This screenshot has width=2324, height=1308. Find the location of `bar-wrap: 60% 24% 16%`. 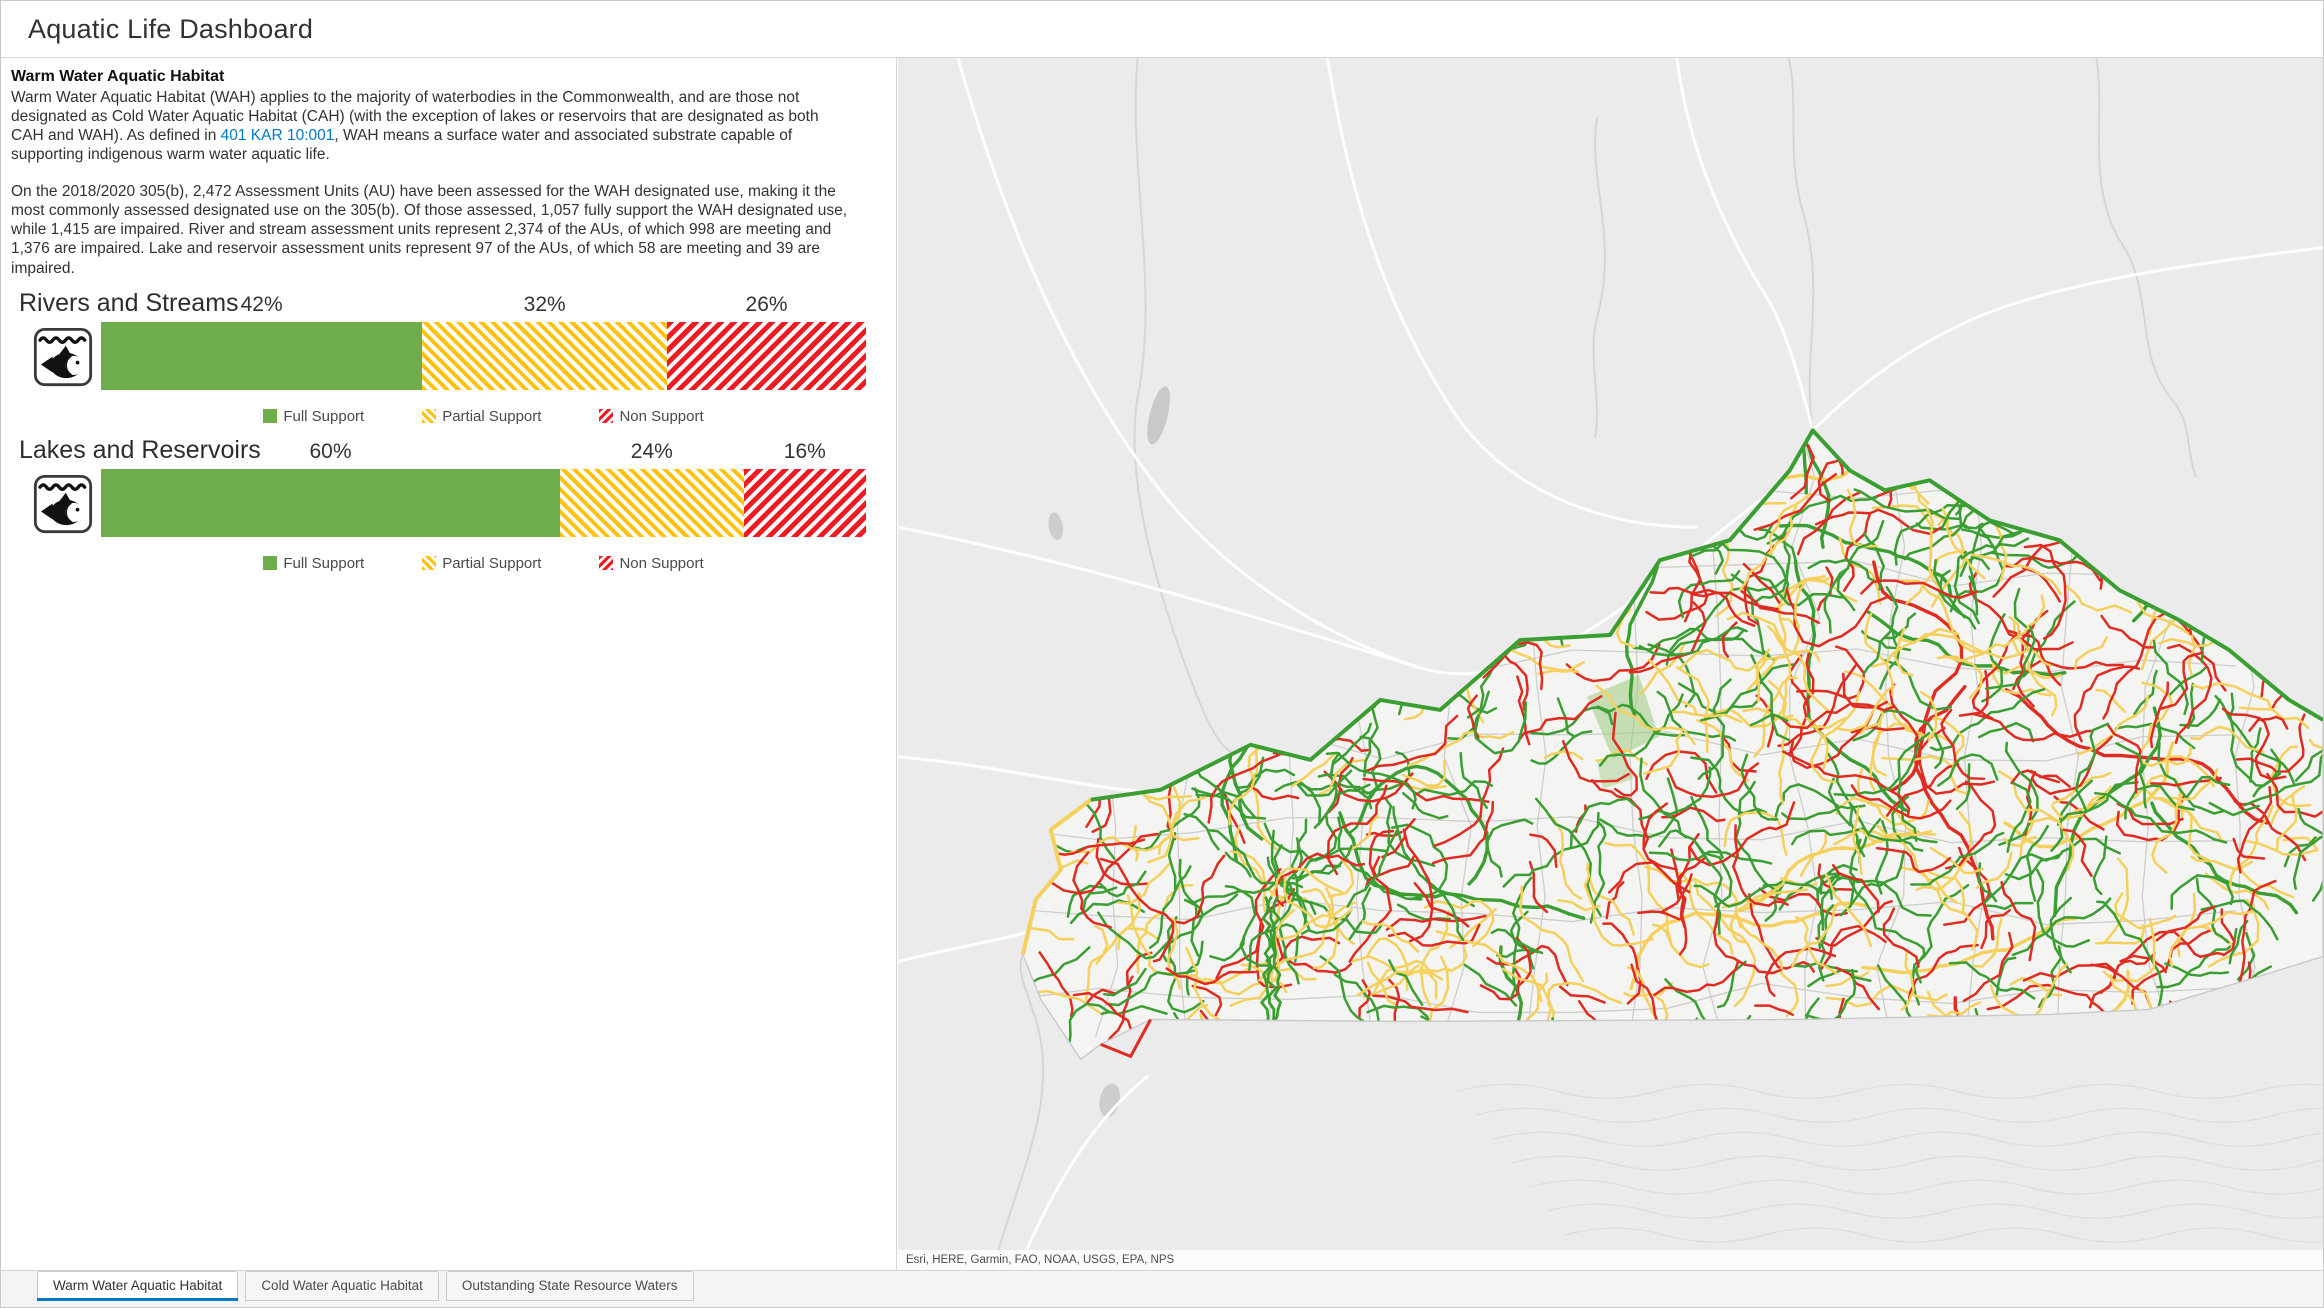

bar-wrap: 60% 24% 16% is located at coordinates (483, 488).